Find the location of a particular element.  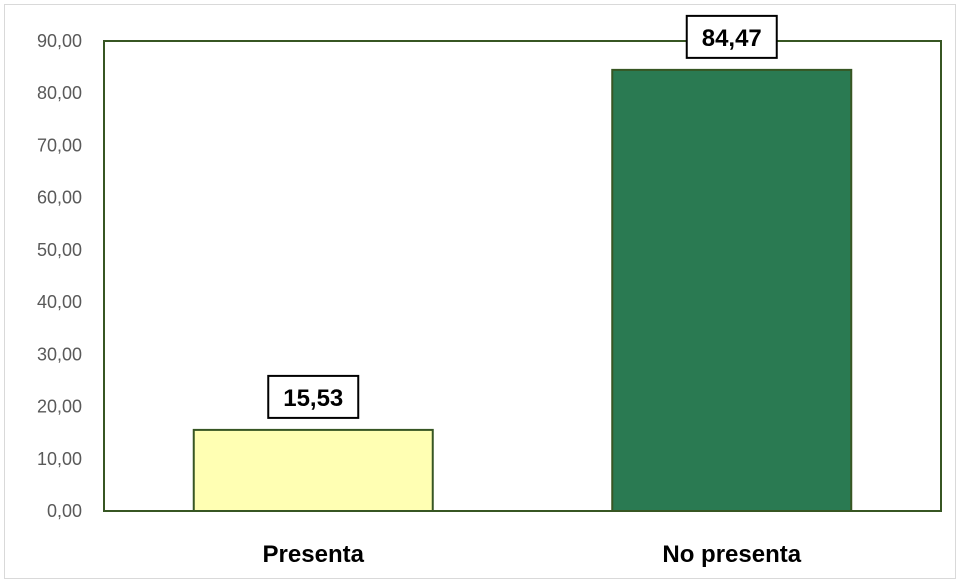

y-tick-label: 10,00 is located at coordinates (59, 459).